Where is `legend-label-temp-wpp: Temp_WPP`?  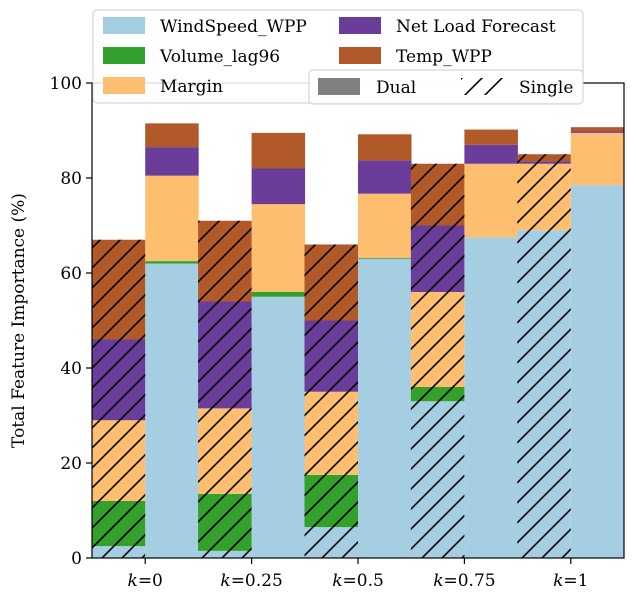 legend-label-temp-wpp: Temp_WPP is located at coordinates (444, 57).